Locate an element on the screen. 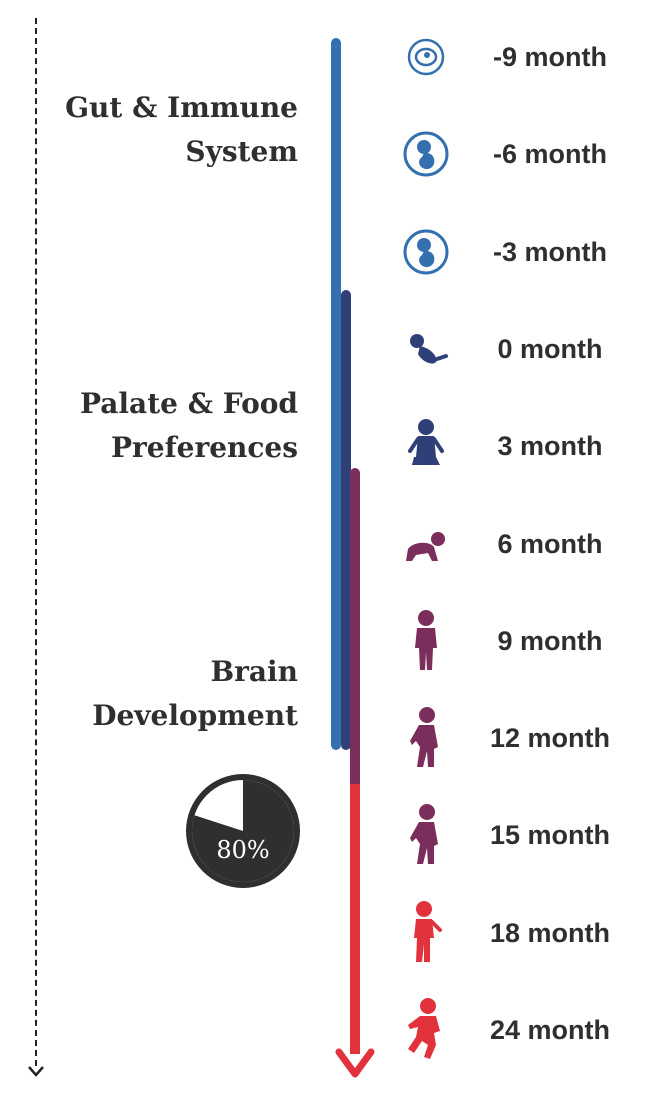 The image size is (656, 1100). embryo-icon is located at coordinates (426, 57).